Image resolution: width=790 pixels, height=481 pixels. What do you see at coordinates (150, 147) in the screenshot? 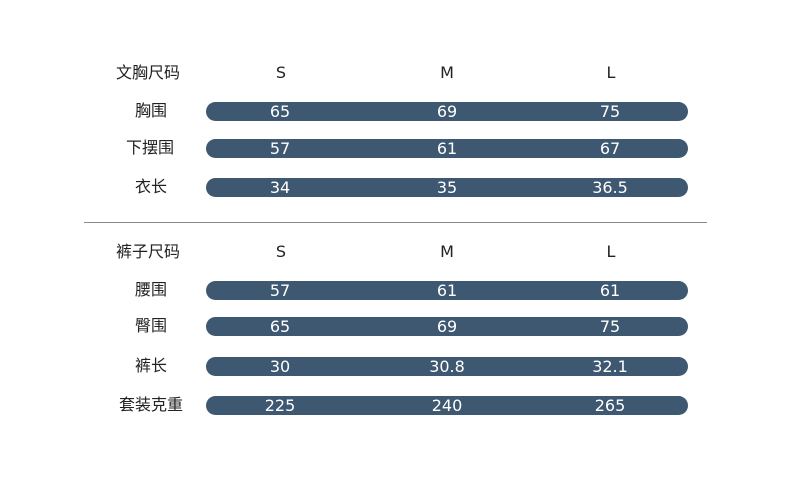
I see `row-label: 下摆围` at bounding box center [150, 147].